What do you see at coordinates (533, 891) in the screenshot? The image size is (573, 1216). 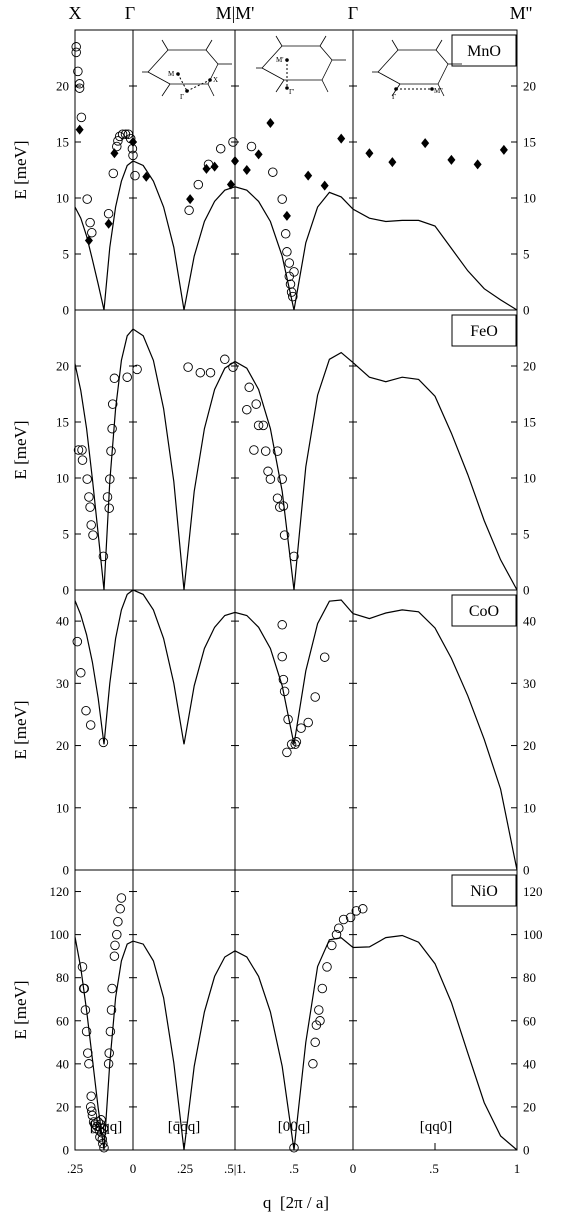 I see `y-tick-label-right: 120` at bounding box center [533, 891].